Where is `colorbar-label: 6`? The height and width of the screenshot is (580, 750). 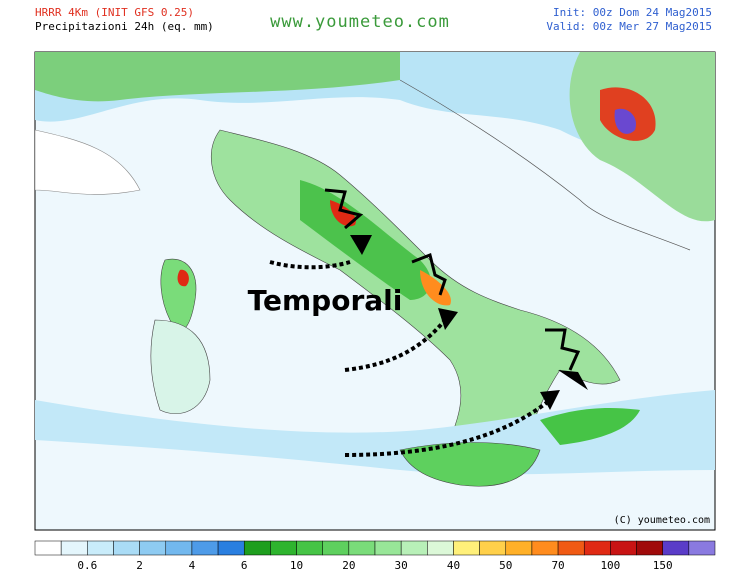
colorbar-label: 6 is located at coordinates (244, 565).